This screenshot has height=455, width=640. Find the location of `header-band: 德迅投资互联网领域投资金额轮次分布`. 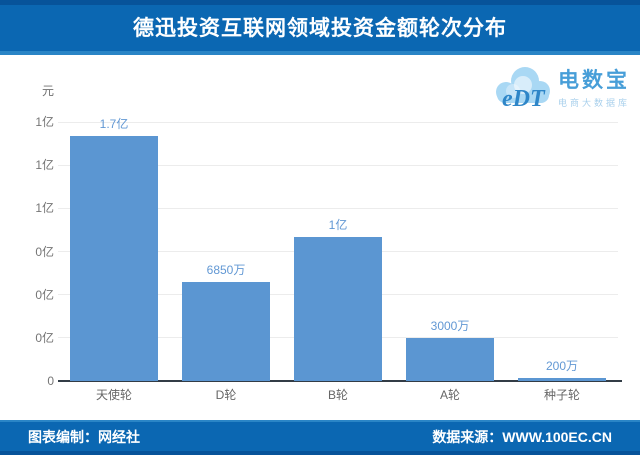

header-band: 德迅投资互联网领域投资金额轮次分布 is located at coordinates (320, 27).